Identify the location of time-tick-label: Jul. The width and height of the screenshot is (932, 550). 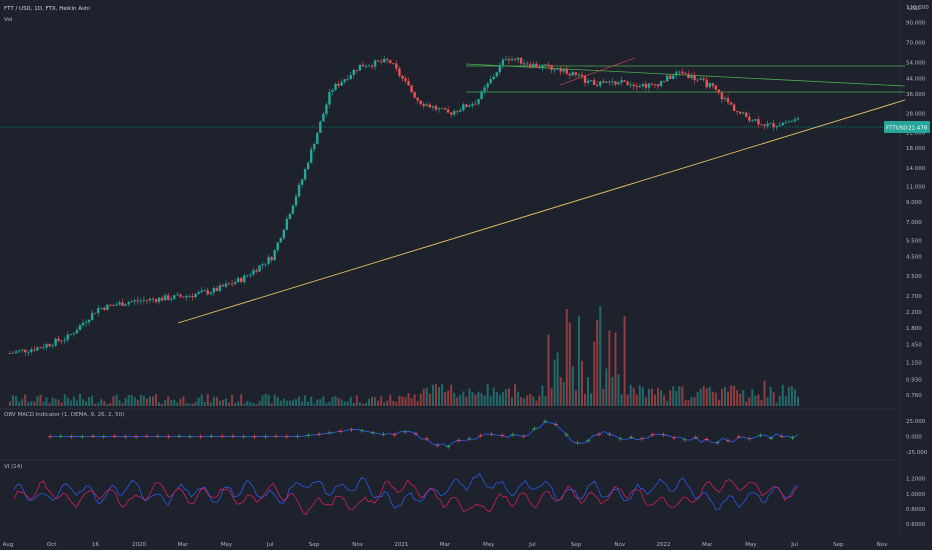
(532, 545).